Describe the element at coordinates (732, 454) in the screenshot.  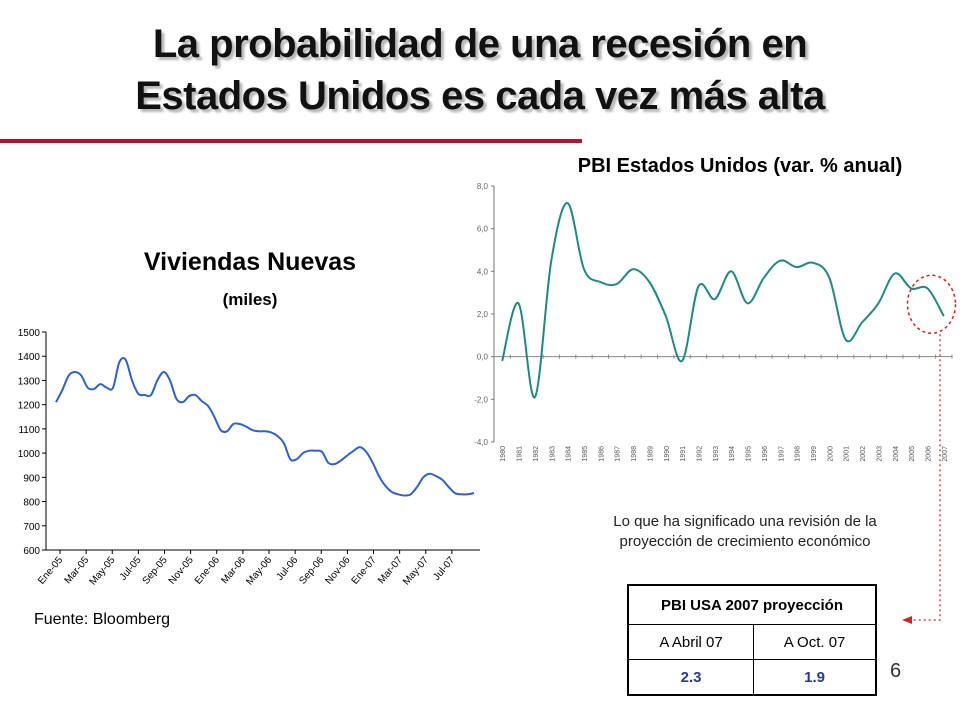
I see `gdp-x-tick-label: 1994` at that location.